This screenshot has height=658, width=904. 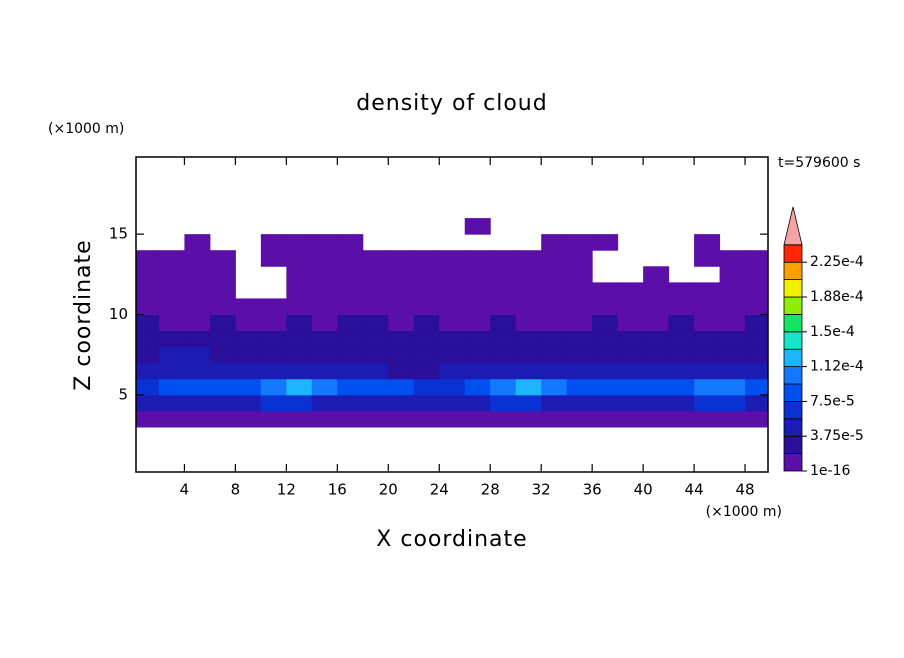 What do you see at coordinates (86, 129) in the screenshot?
I see `y-unit: (×1000 m)` at bounding box center [86, 129].